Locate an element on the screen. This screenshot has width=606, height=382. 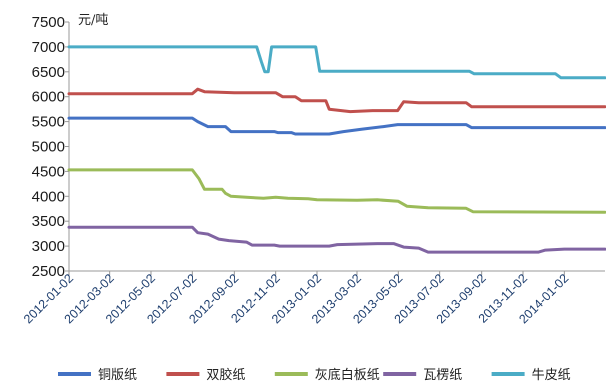
y-tick-label: 6000 is located at coordinates (48, 97).